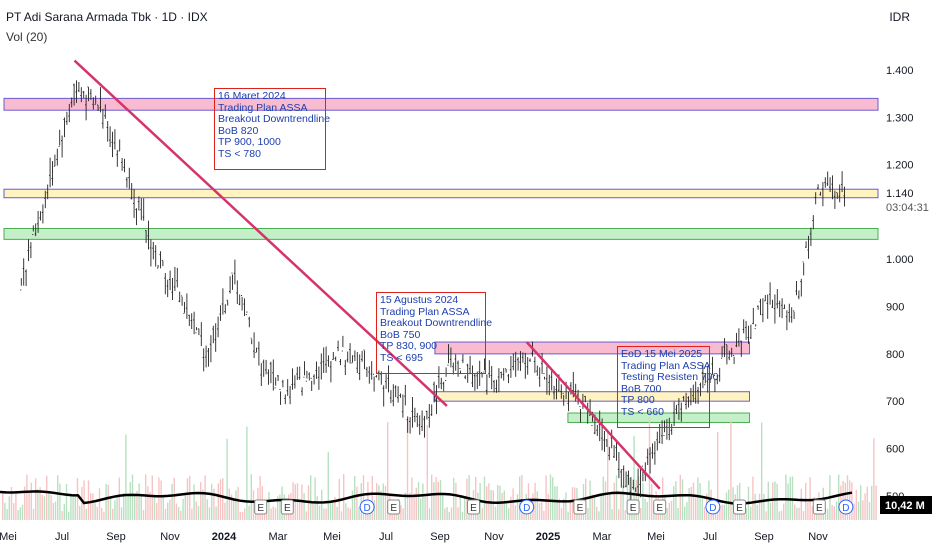 This screenshot has height=550, width=932. I want to click on countdown-label: 03:04:31, so click(907, 208).